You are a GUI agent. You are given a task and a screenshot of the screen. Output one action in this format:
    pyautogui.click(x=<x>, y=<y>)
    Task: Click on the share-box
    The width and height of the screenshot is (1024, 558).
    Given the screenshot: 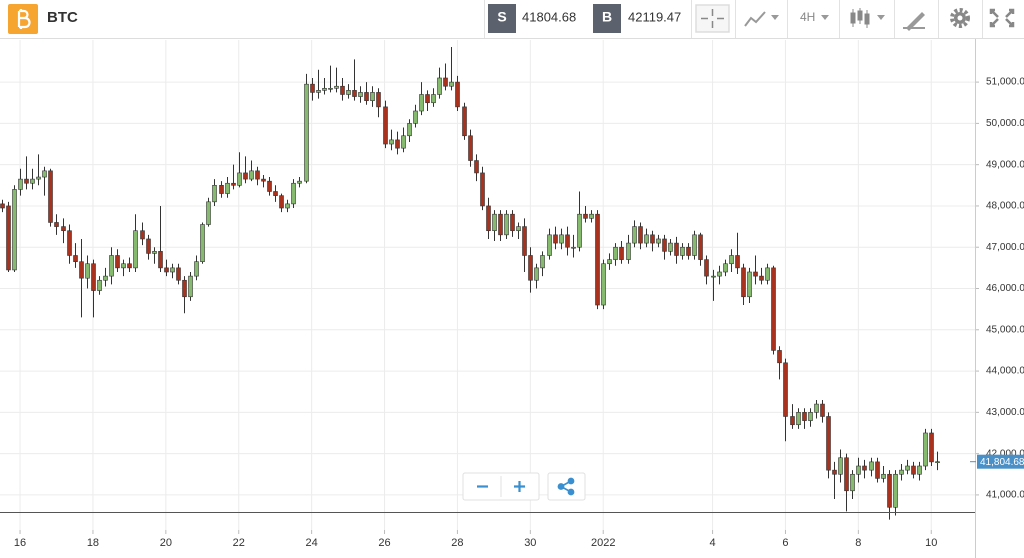 What is the action you would take?
    pyautogui.click(x=566, y=486)
    